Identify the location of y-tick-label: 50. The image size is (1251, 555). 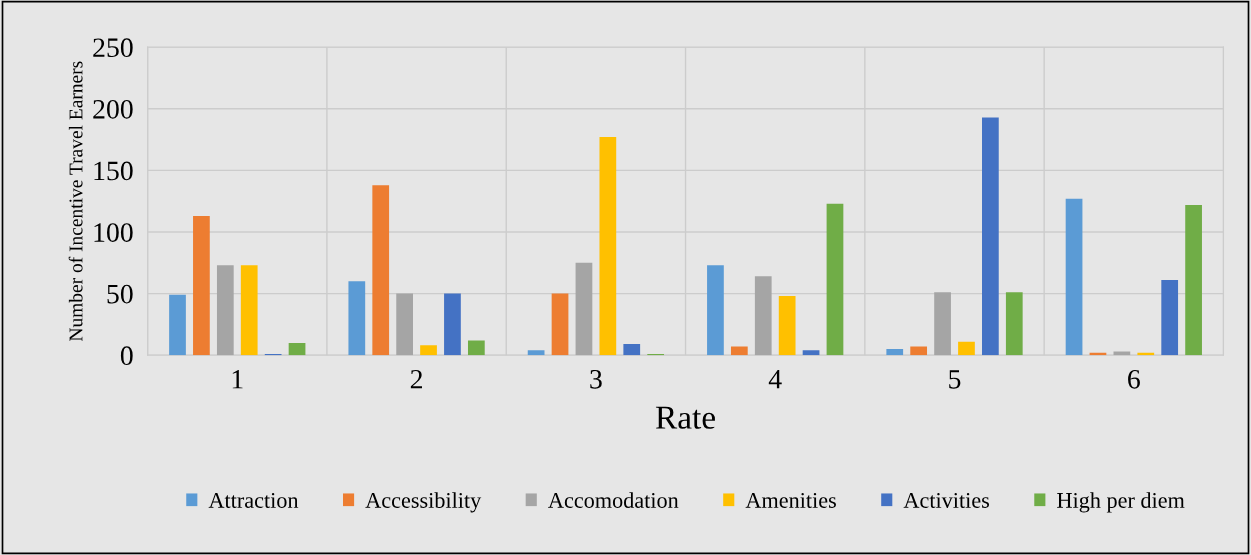
(120, 294).